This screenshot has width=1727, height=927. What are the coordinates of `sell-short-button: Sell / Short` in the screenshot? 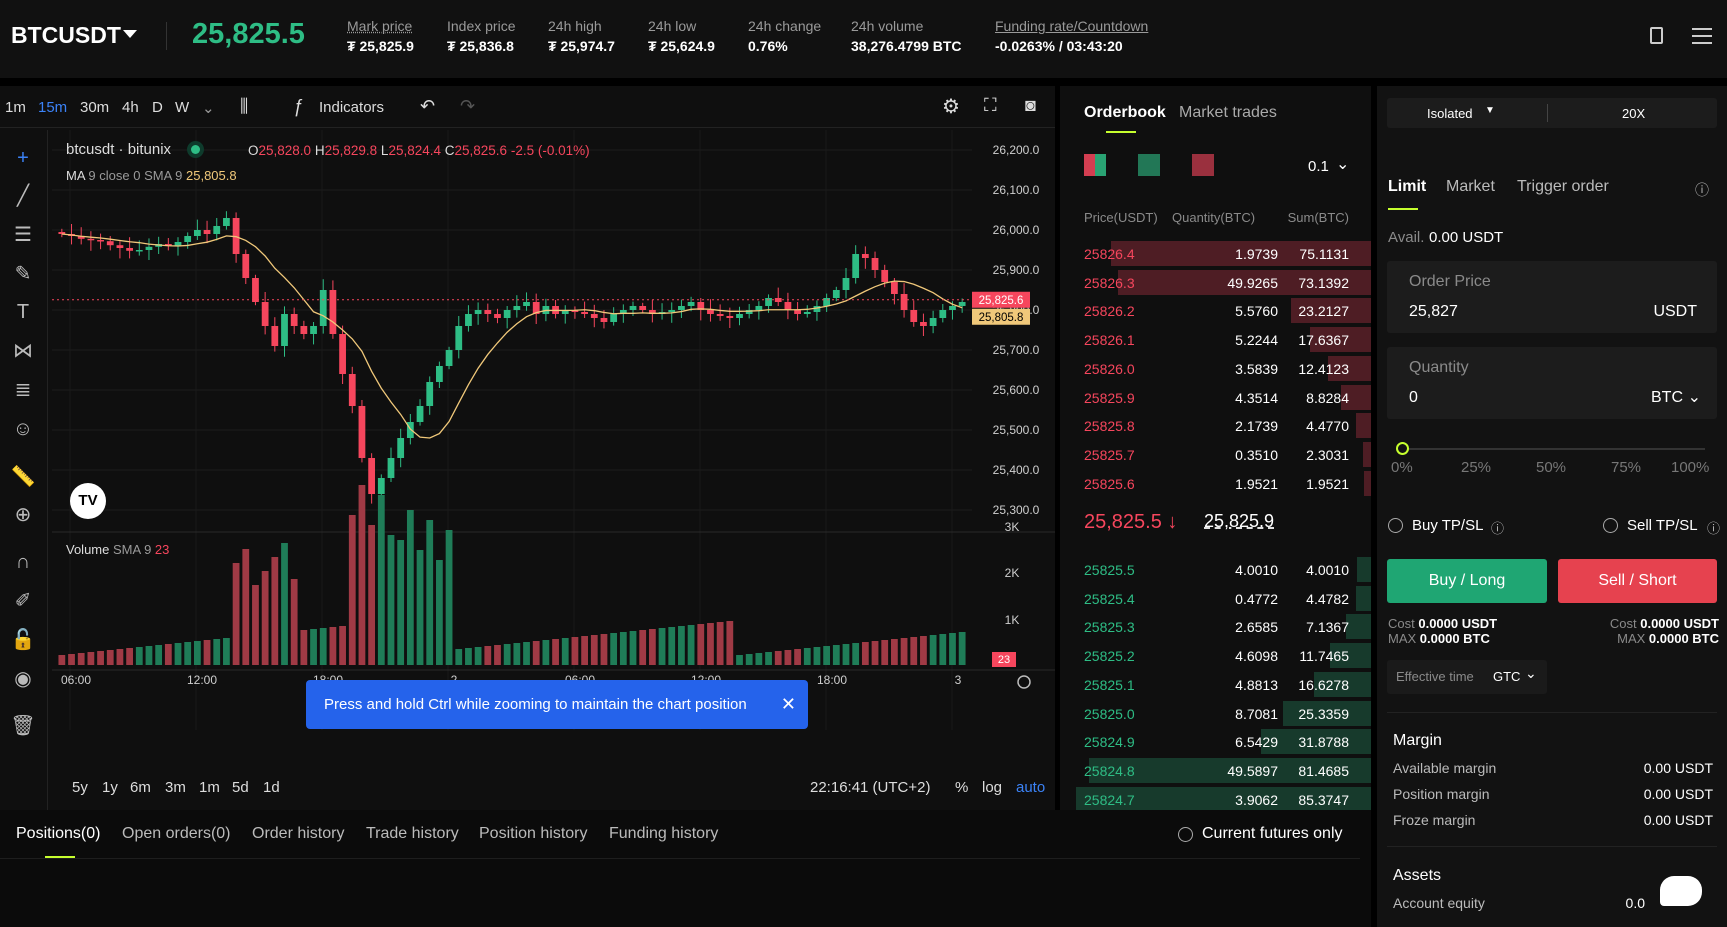 It's located at (1637, 581).